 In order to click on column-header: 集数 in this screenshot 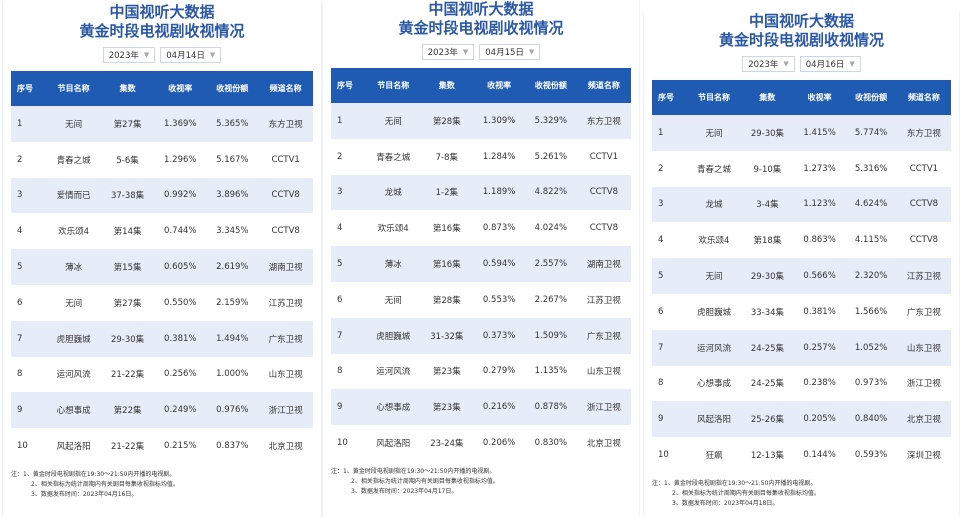, I will do `click(127, 88)`.